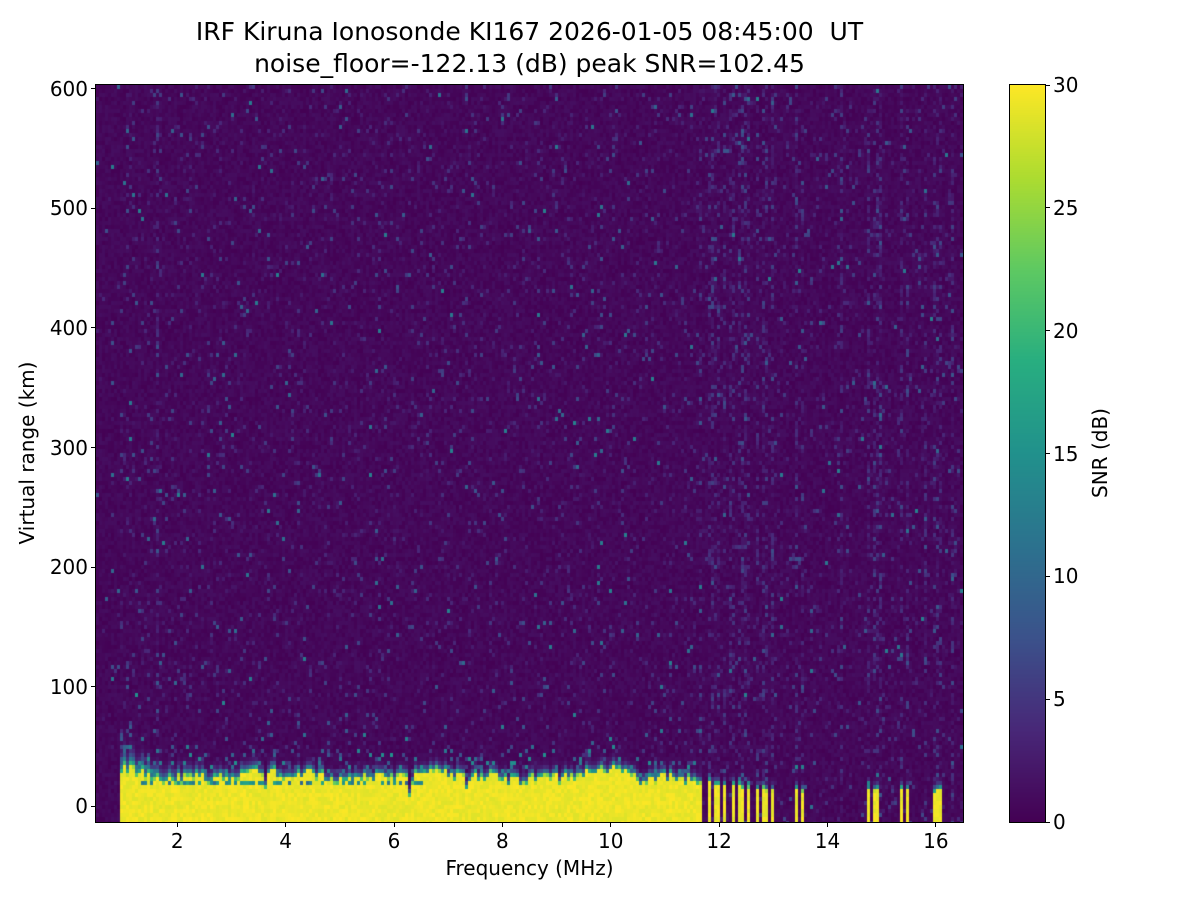  Describe the element at coordinates (1066, 330) in the screenshot. I see `colorbar-tick-label: 20` at that location.